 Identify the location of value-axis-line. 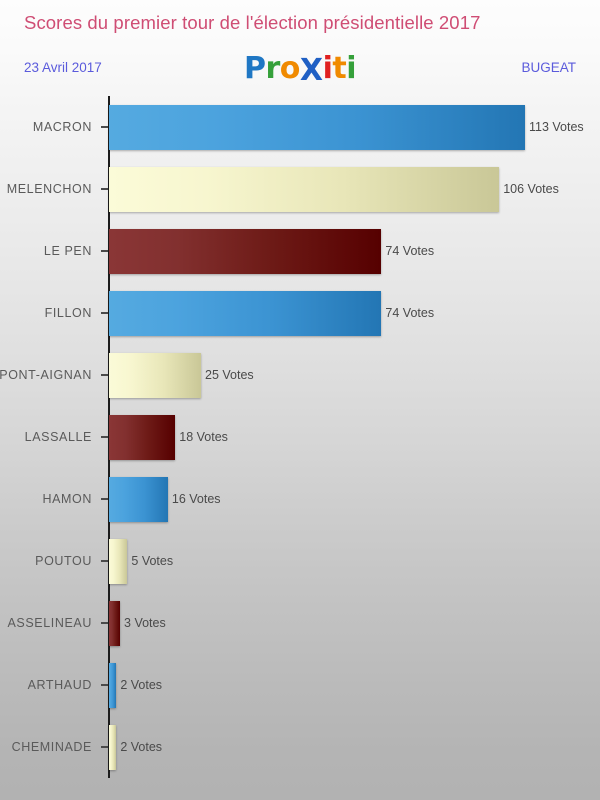
(109, 437).